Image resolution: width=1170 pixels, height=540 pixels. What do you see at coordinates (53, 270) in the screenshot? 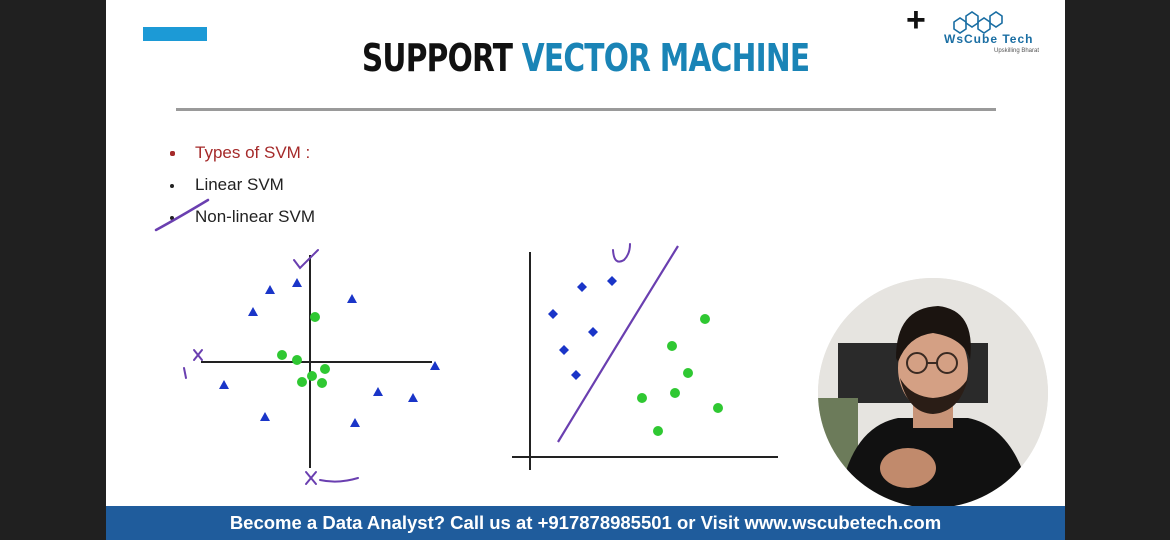
I see `left-letterbox` at bounding box center [53, 270].